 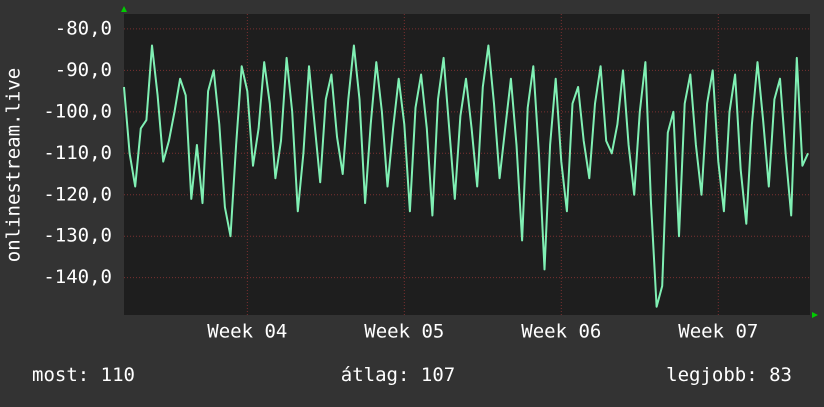 I want to click on x-tick-label: Week 05, so click(x=404, y=332).